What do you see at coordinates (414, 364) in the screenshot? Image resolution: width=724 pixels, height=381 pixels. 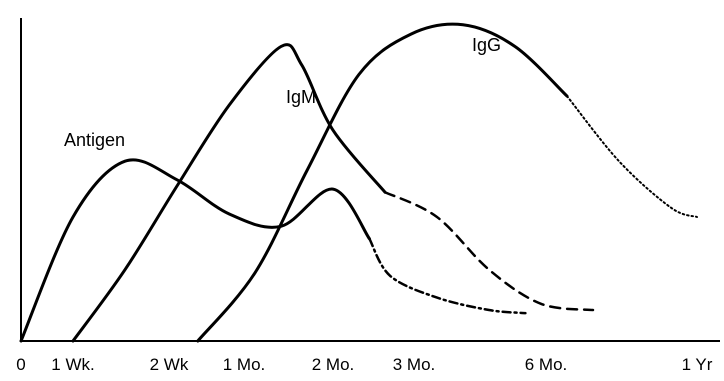 I see `x-tick-label: 3 Mo.` at bounding box center [414, 364].